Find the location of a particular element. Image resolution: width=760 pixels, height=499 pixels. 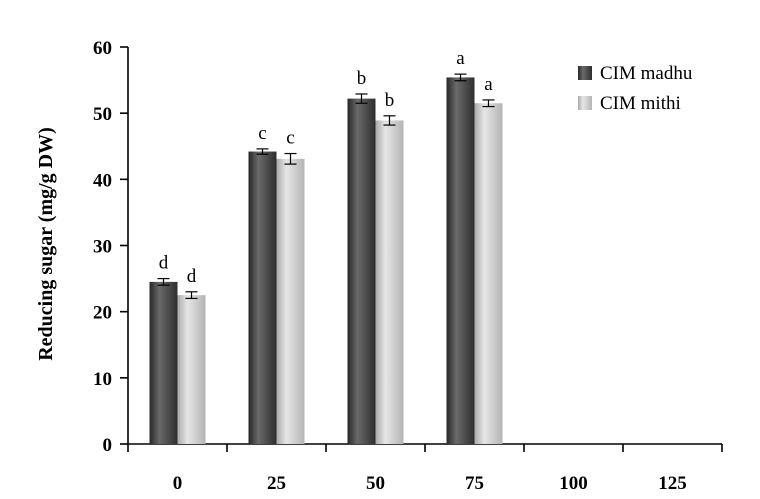

x-tick-label: 100 is located at coordinates (573, 483).